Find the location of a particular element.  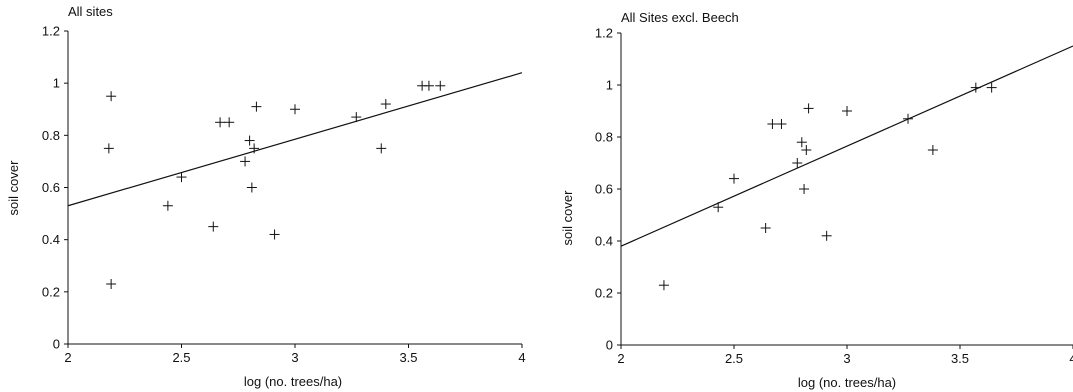

chart-title: All Sites excl. Beech is located at coordinates (680, 17).